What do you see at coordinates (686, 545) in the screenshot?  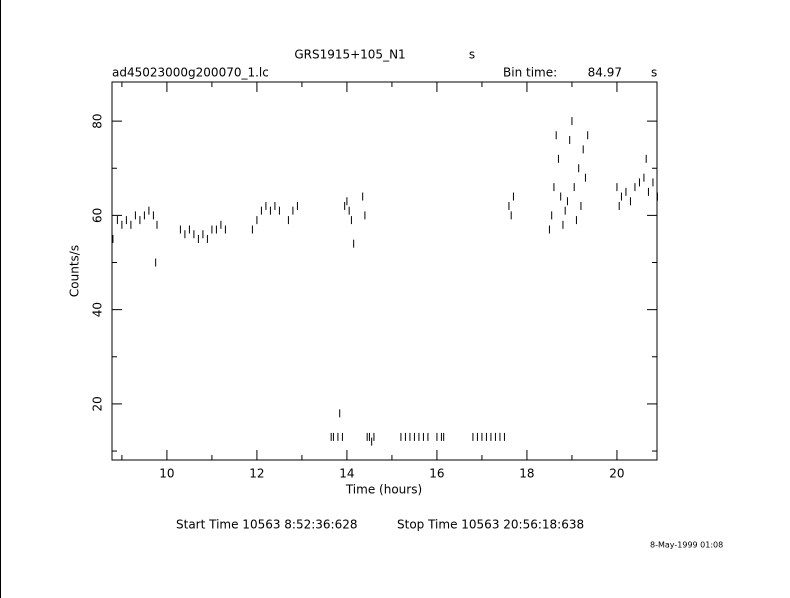 I see `footer-date: 8-May-1999 01:08` at bounding box center [686, 545].